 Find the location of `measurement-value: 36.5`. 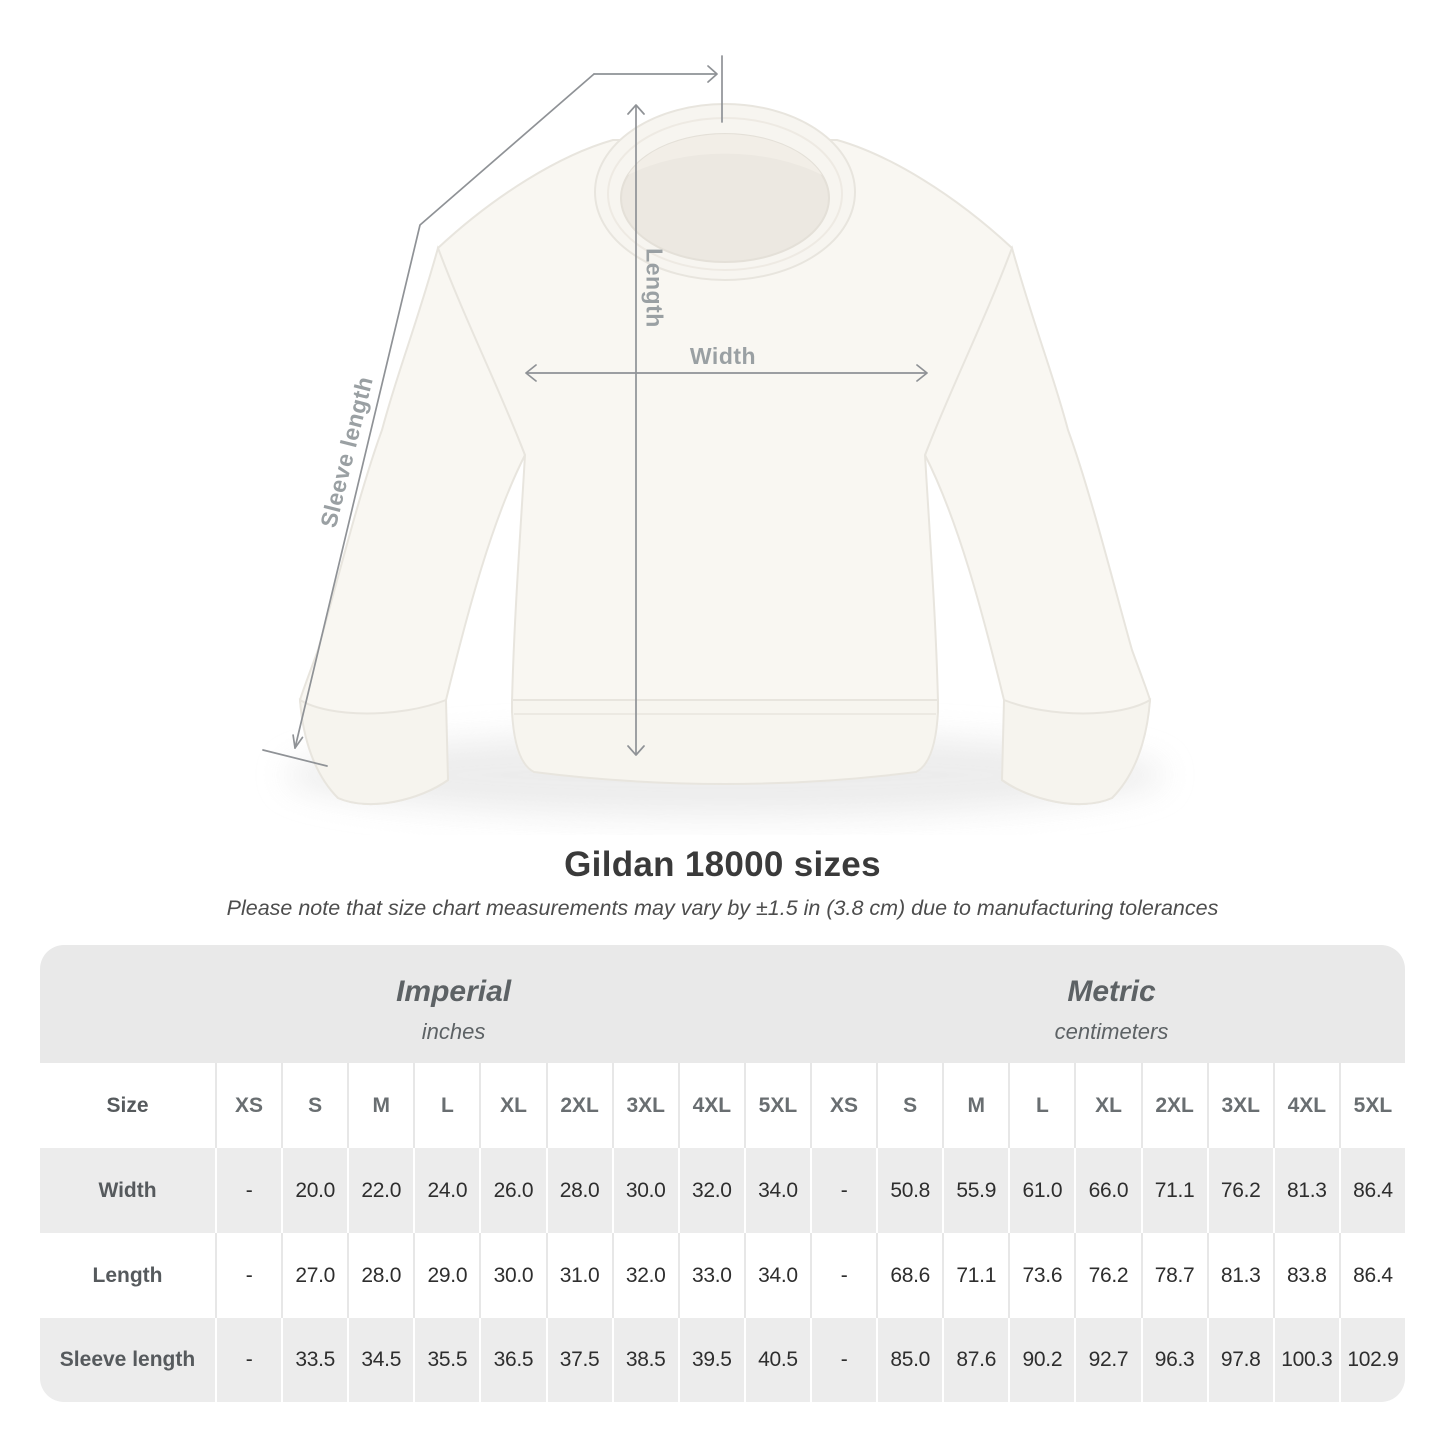

measurement-value: 36.5 is located at coordinates (512, 1360).